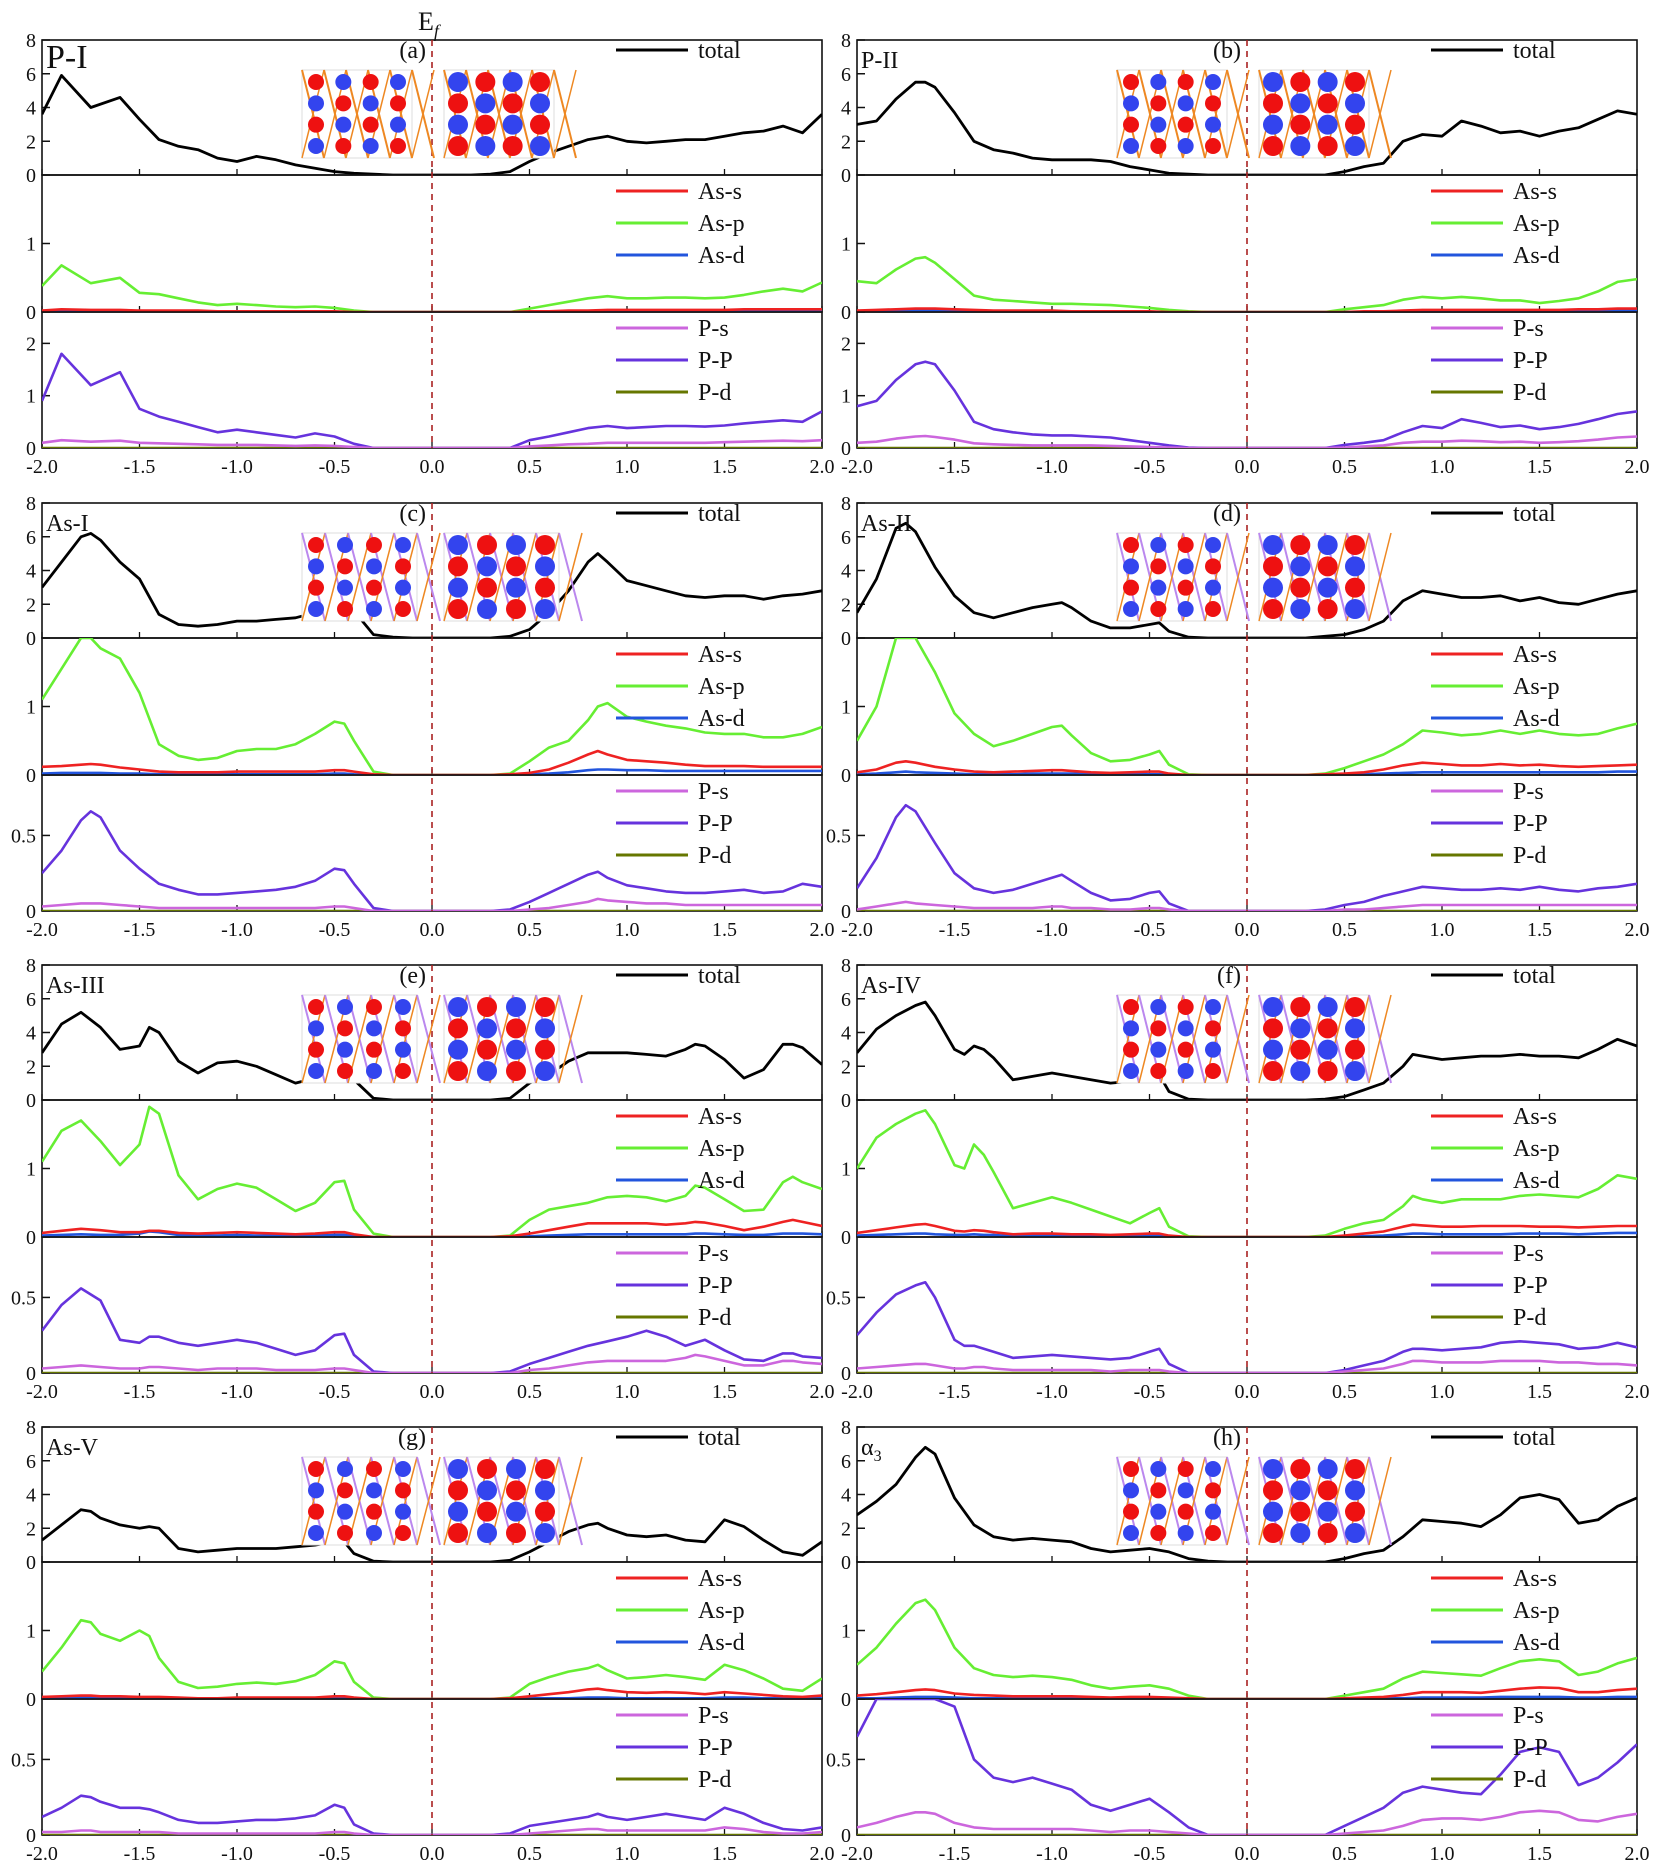  What do you see at coordinates (31, 504) in the screenshot?
I see `y-tick-label: 8` at bounding box center [31, 504].